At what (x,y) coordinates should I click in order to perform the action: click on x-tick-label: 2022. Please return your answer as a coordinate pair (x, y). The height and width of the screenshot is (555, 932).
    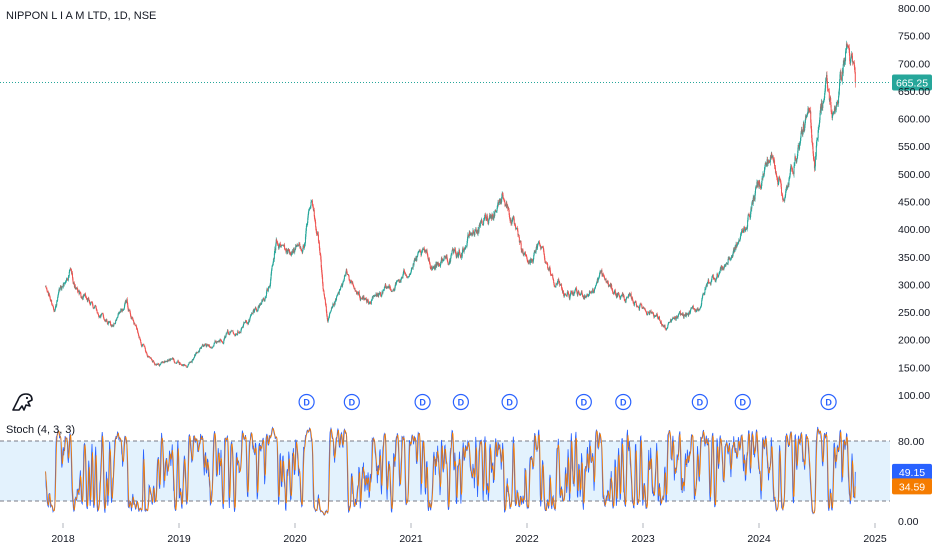
    Looking at the image, I should click on (527, 539).